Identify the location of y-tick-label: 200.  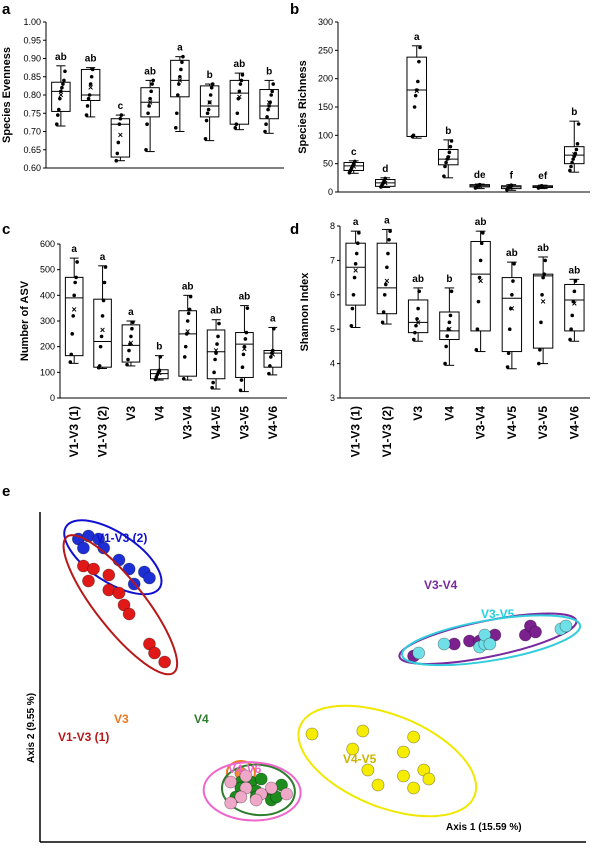
(47, 347).